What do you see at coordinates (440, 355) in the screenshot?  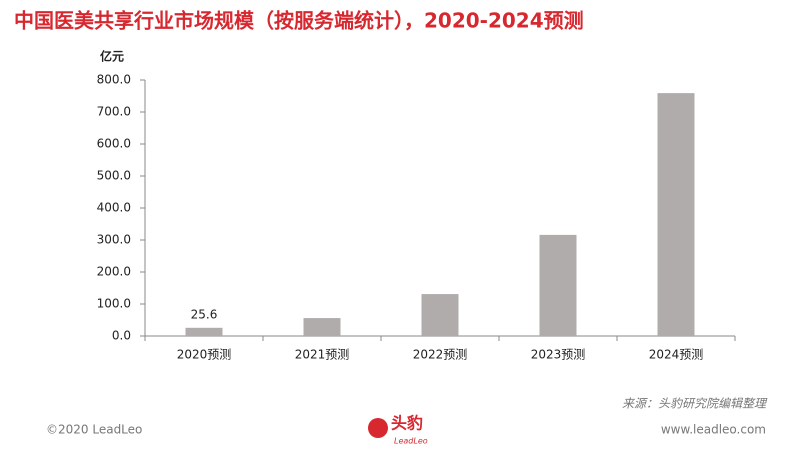 I see `x-tick-label: 2022预测` at bounding box center [440, 355].